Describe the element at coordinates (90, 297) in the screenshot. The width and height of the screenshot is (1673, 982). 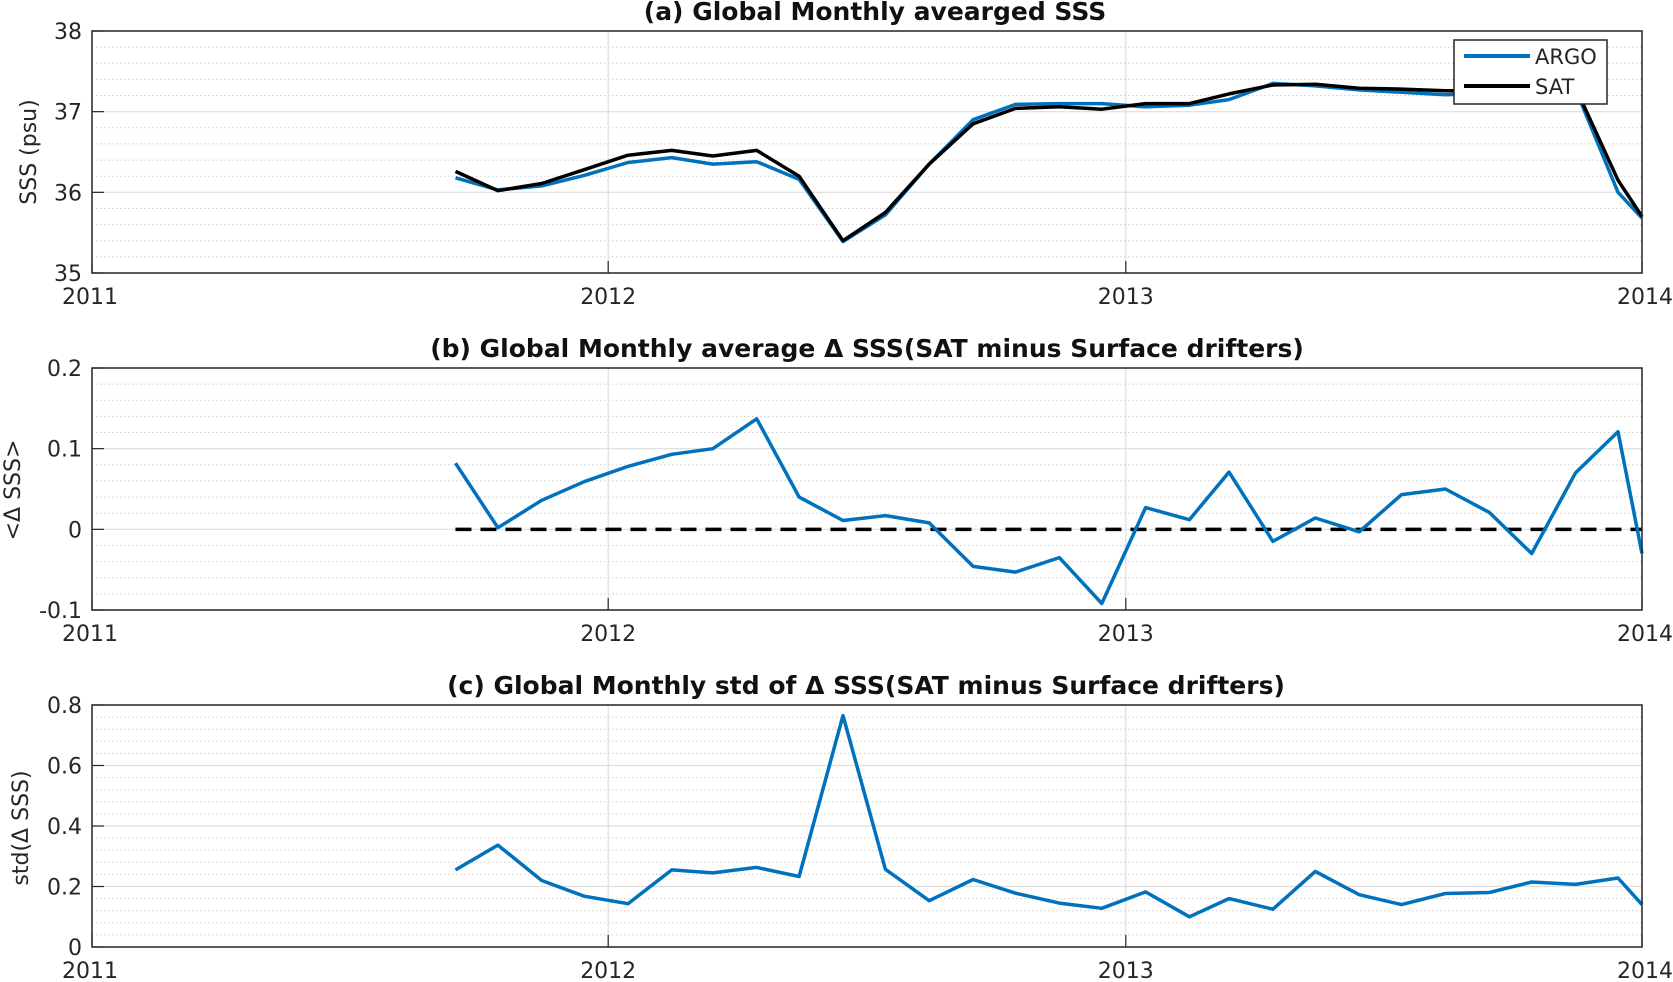
I see `panel-a-x-tick-label: 2011` at that location.